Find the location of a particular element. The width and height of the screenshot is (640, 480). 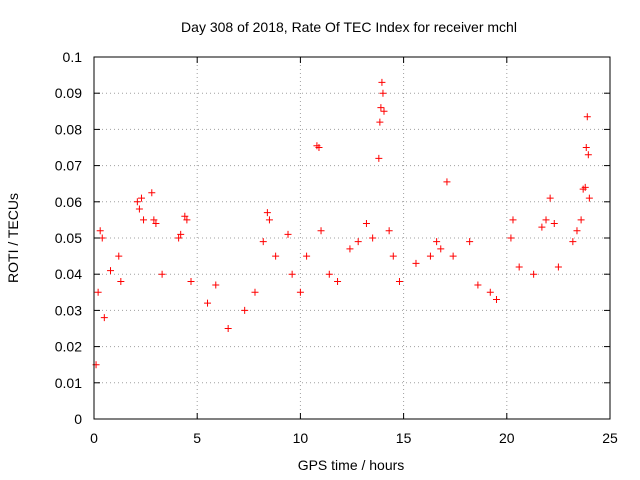

x-tick-label: 20 is located at coordinates (507, 438).